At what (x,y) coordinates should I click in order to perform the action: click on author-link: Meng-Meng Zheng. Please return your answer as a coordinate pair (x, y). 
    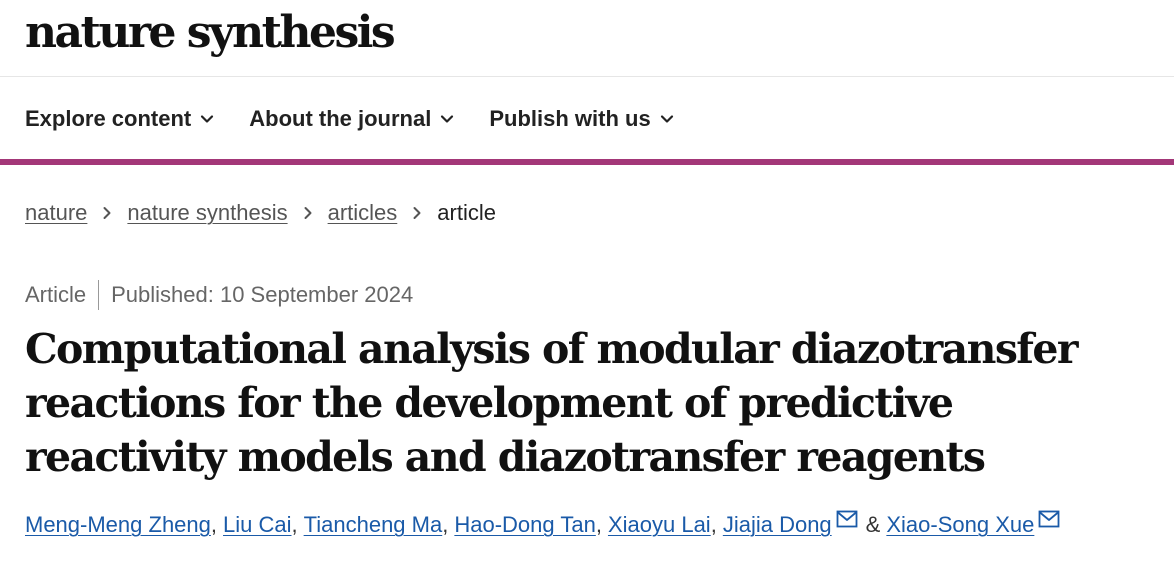
    Looking at the image, I should click on (118, 524).